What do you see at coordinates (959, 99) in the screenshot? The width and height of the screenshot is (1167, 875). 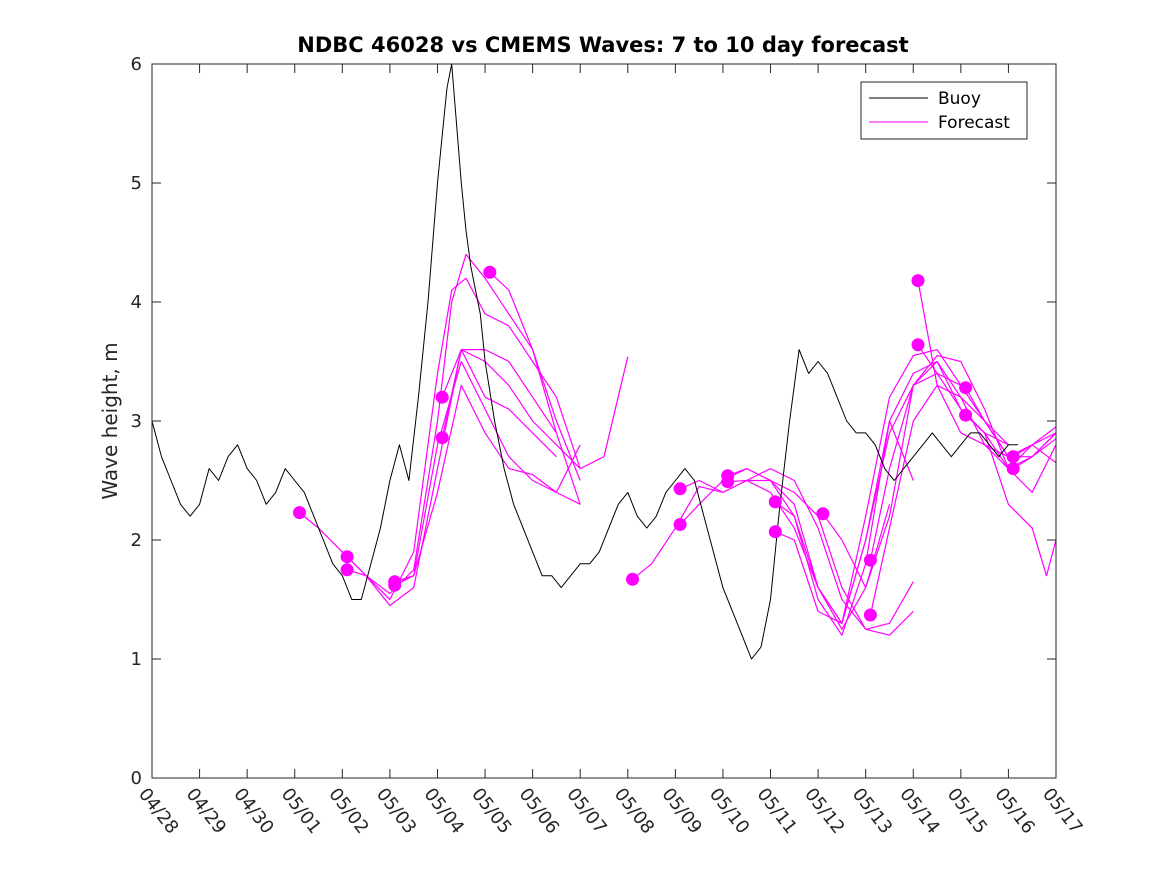 I see `legend-buoy-label: Buoy` at bounding box center [959, 99].